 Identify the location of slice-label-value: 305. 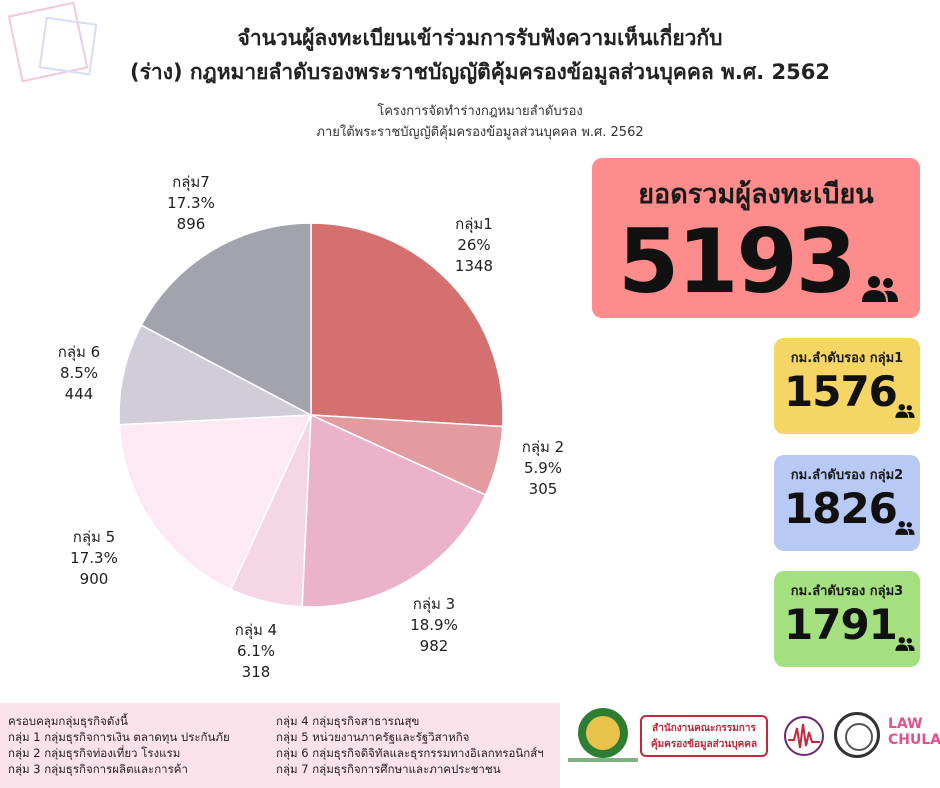
(543, 489).